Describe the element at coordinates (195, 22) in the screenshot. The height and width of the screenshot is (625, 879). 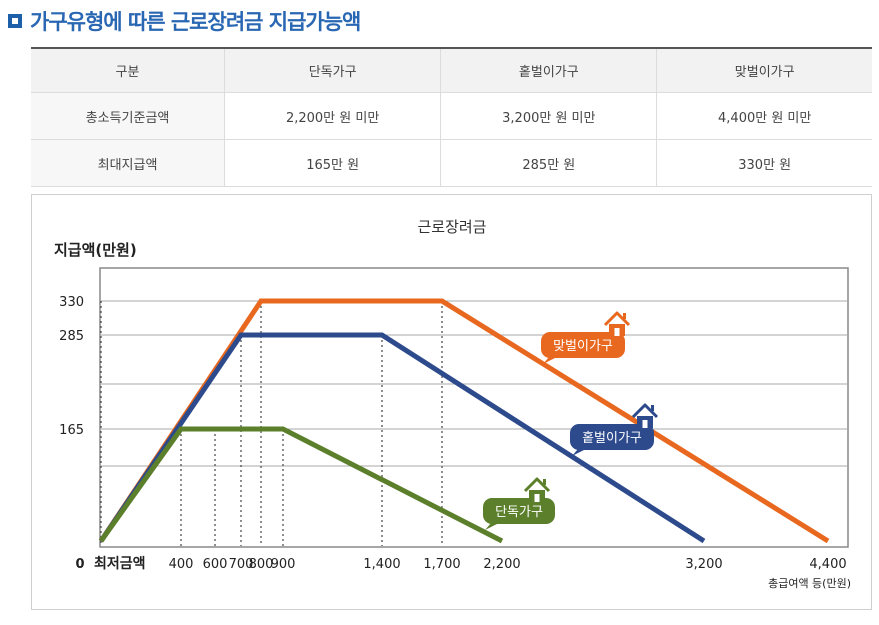
I see `page-title: 가구유형에 따른 근로장려금 지급가능액` at that location.